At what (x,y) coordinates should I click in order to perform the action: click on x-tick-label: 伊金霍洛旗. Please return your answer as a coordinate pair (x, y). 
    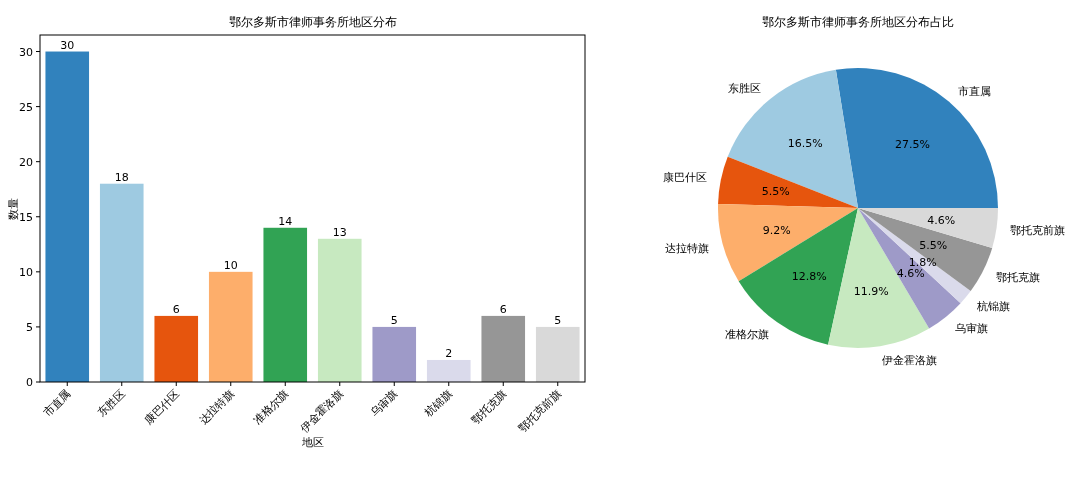
    Looking at the image, I should click on (321, 411).